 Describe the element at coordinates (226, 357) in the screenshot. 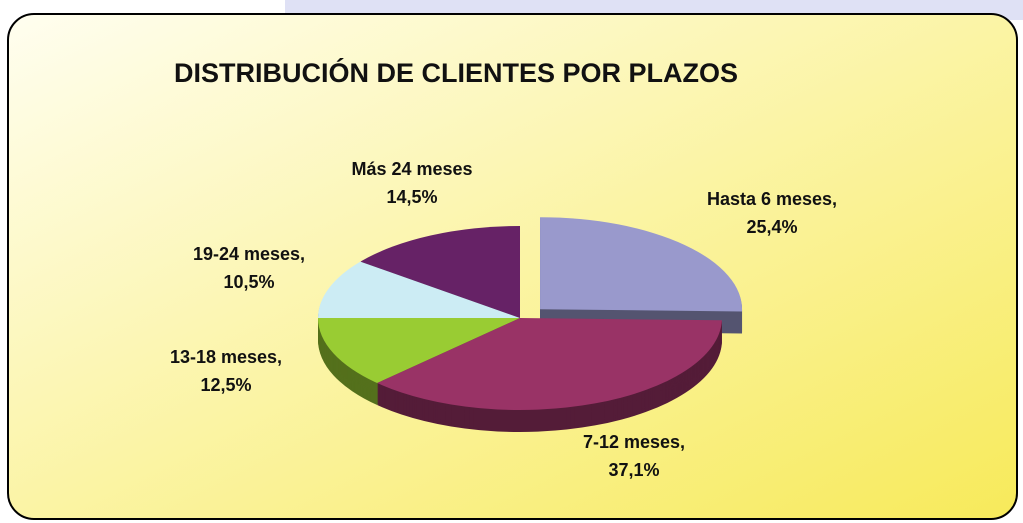

I see `data-label-category: 13-18 meses,` at that location.